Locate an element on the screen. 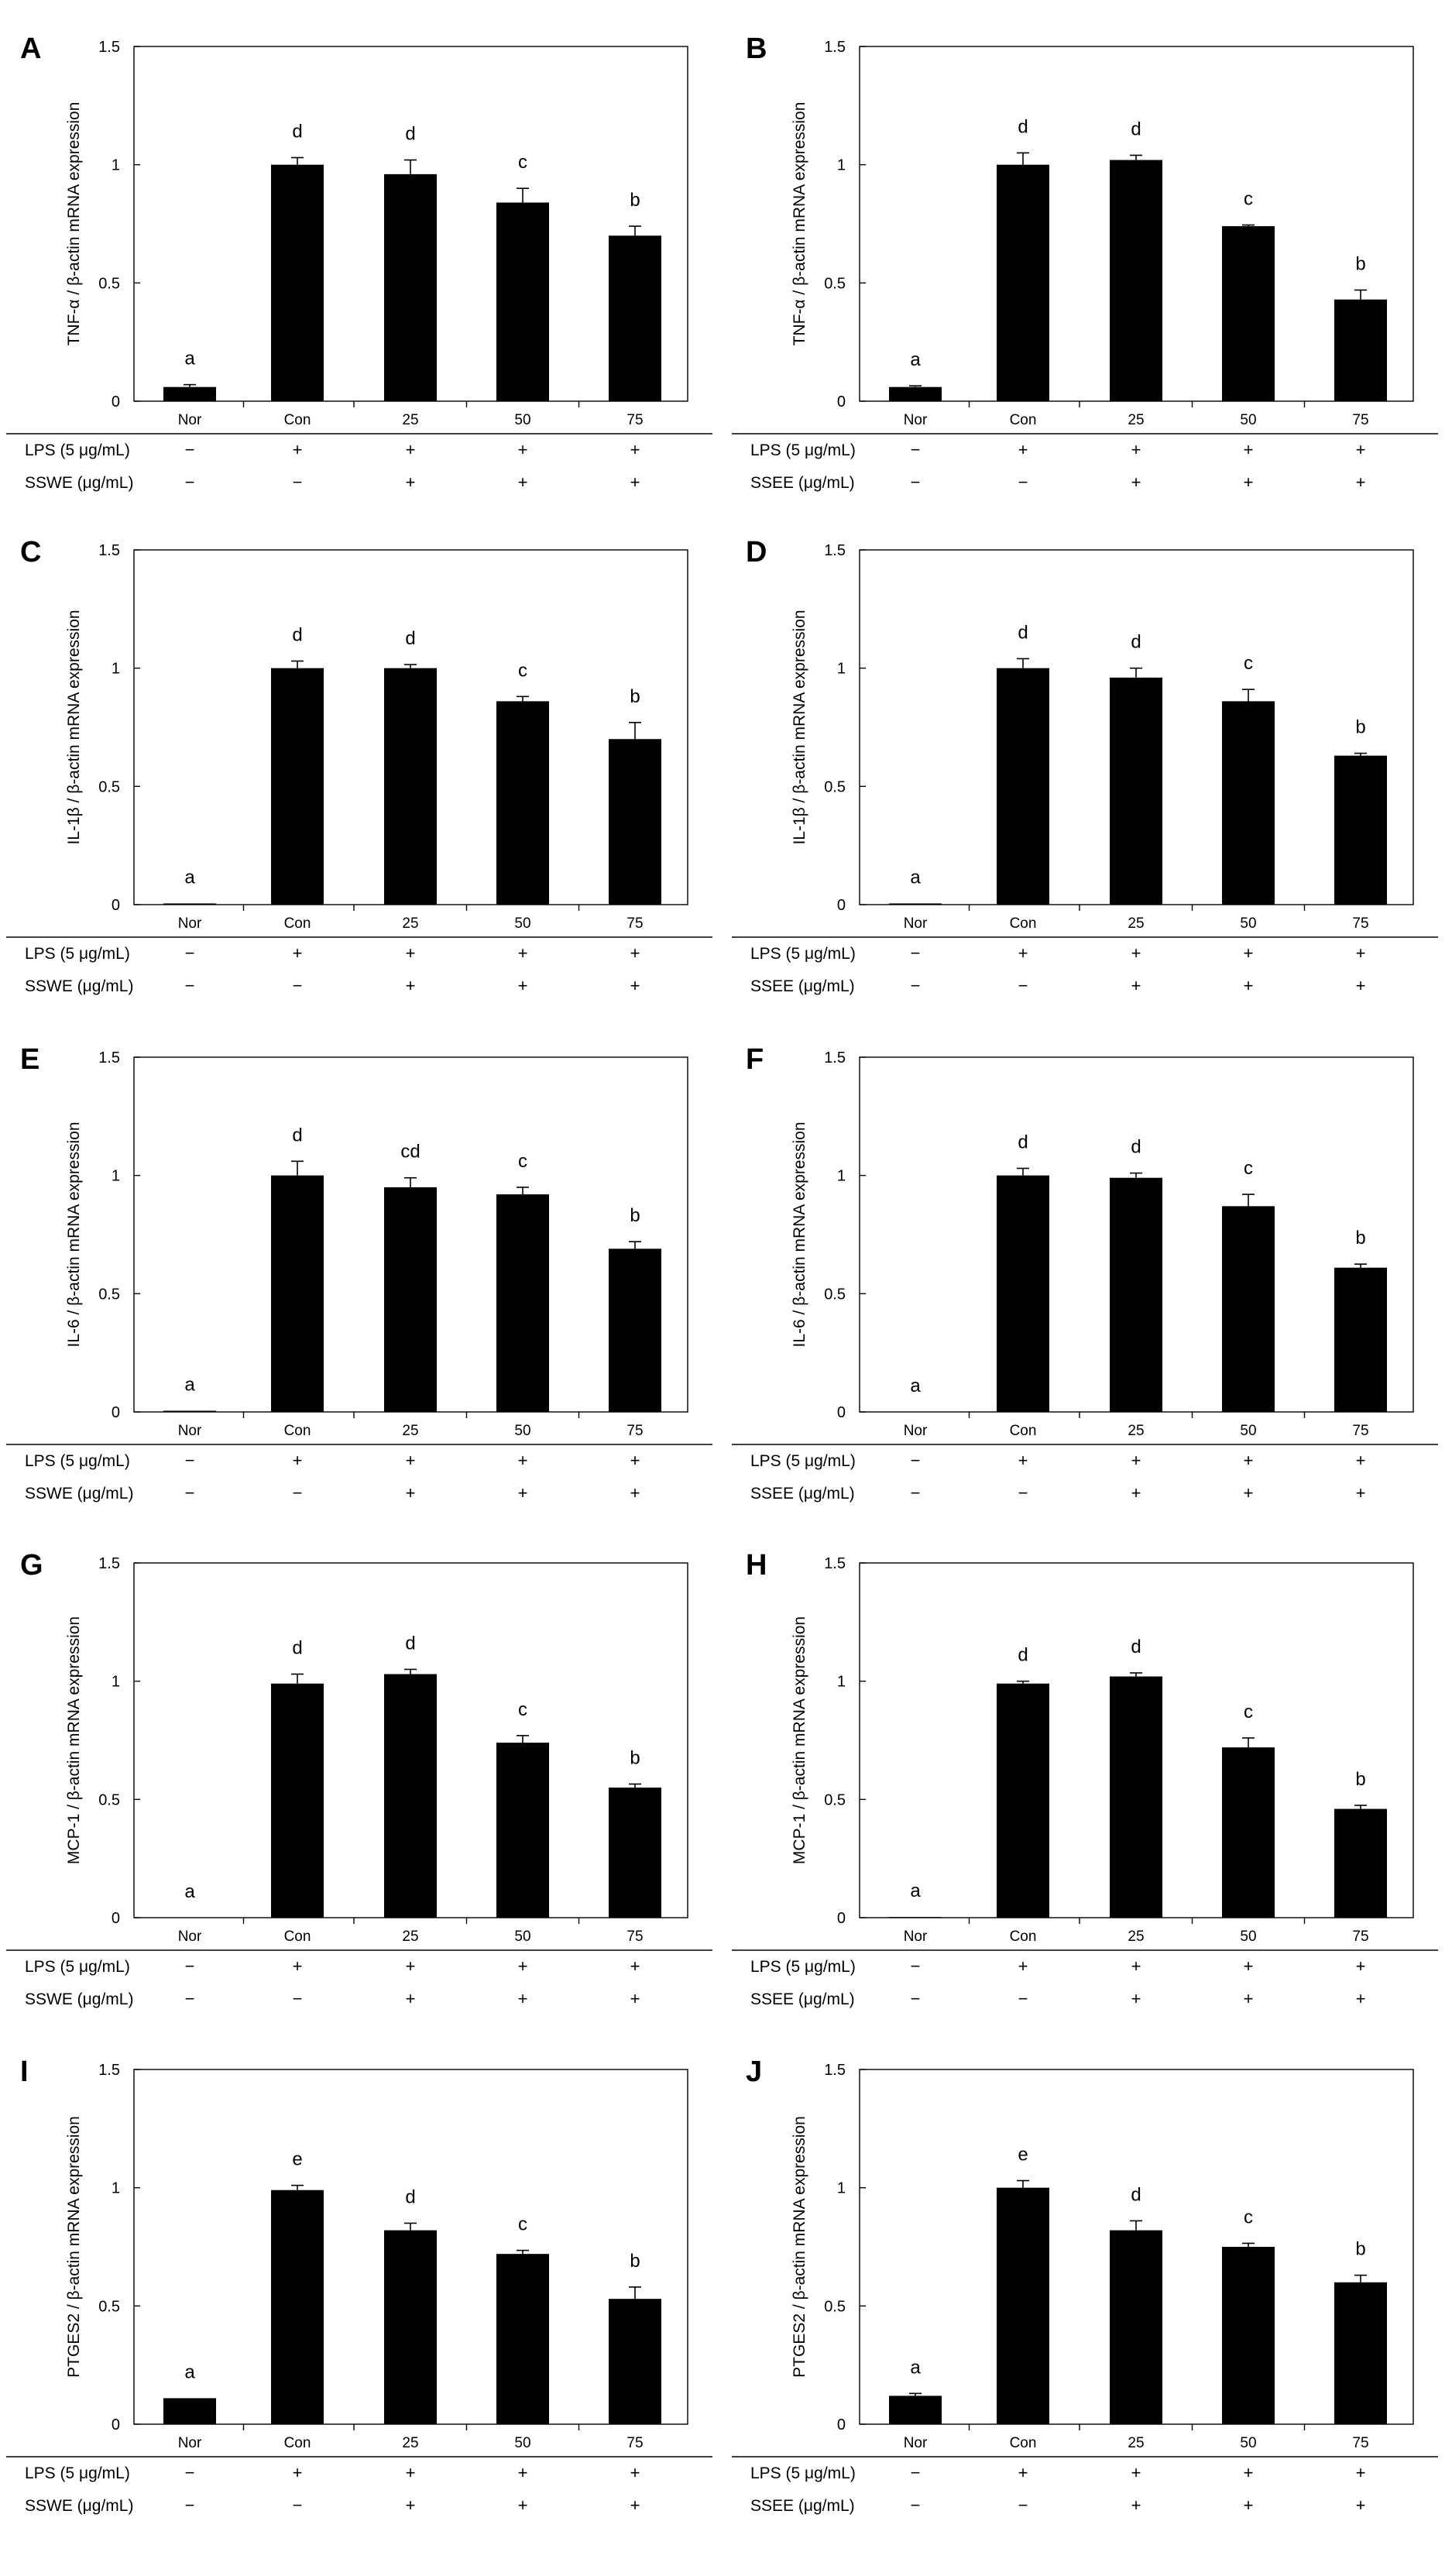 The image size is (1452, 2576). panel-letter: D is located at coordinates (756, 552).